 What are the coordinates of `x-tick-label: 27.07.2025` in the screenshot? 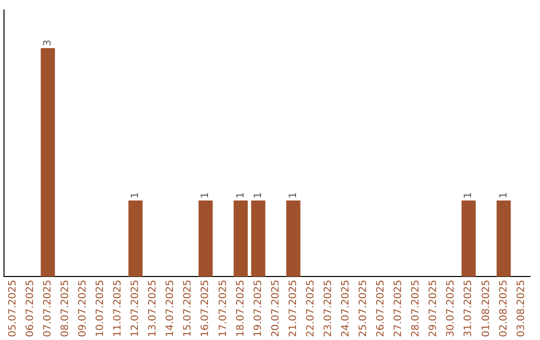 It's located at (398, 309).